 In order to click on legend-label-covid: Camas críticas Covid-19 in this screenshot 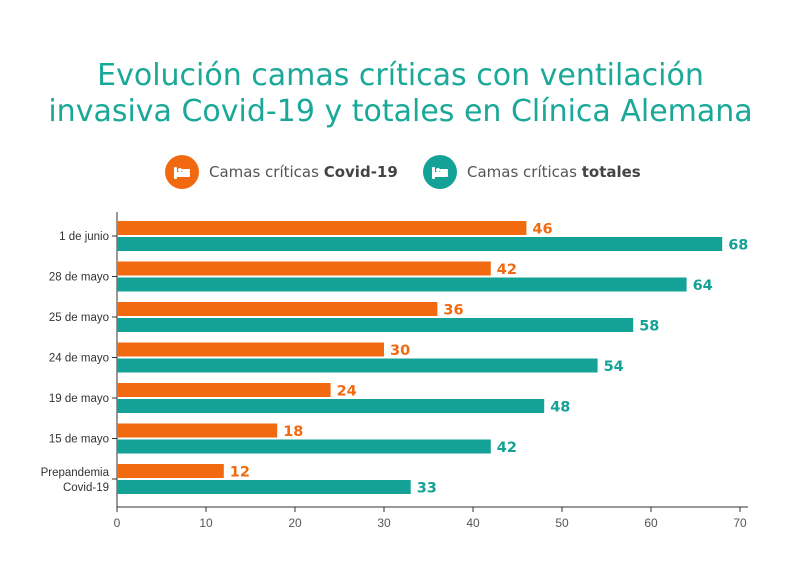, I will do `click(303, 172)`.